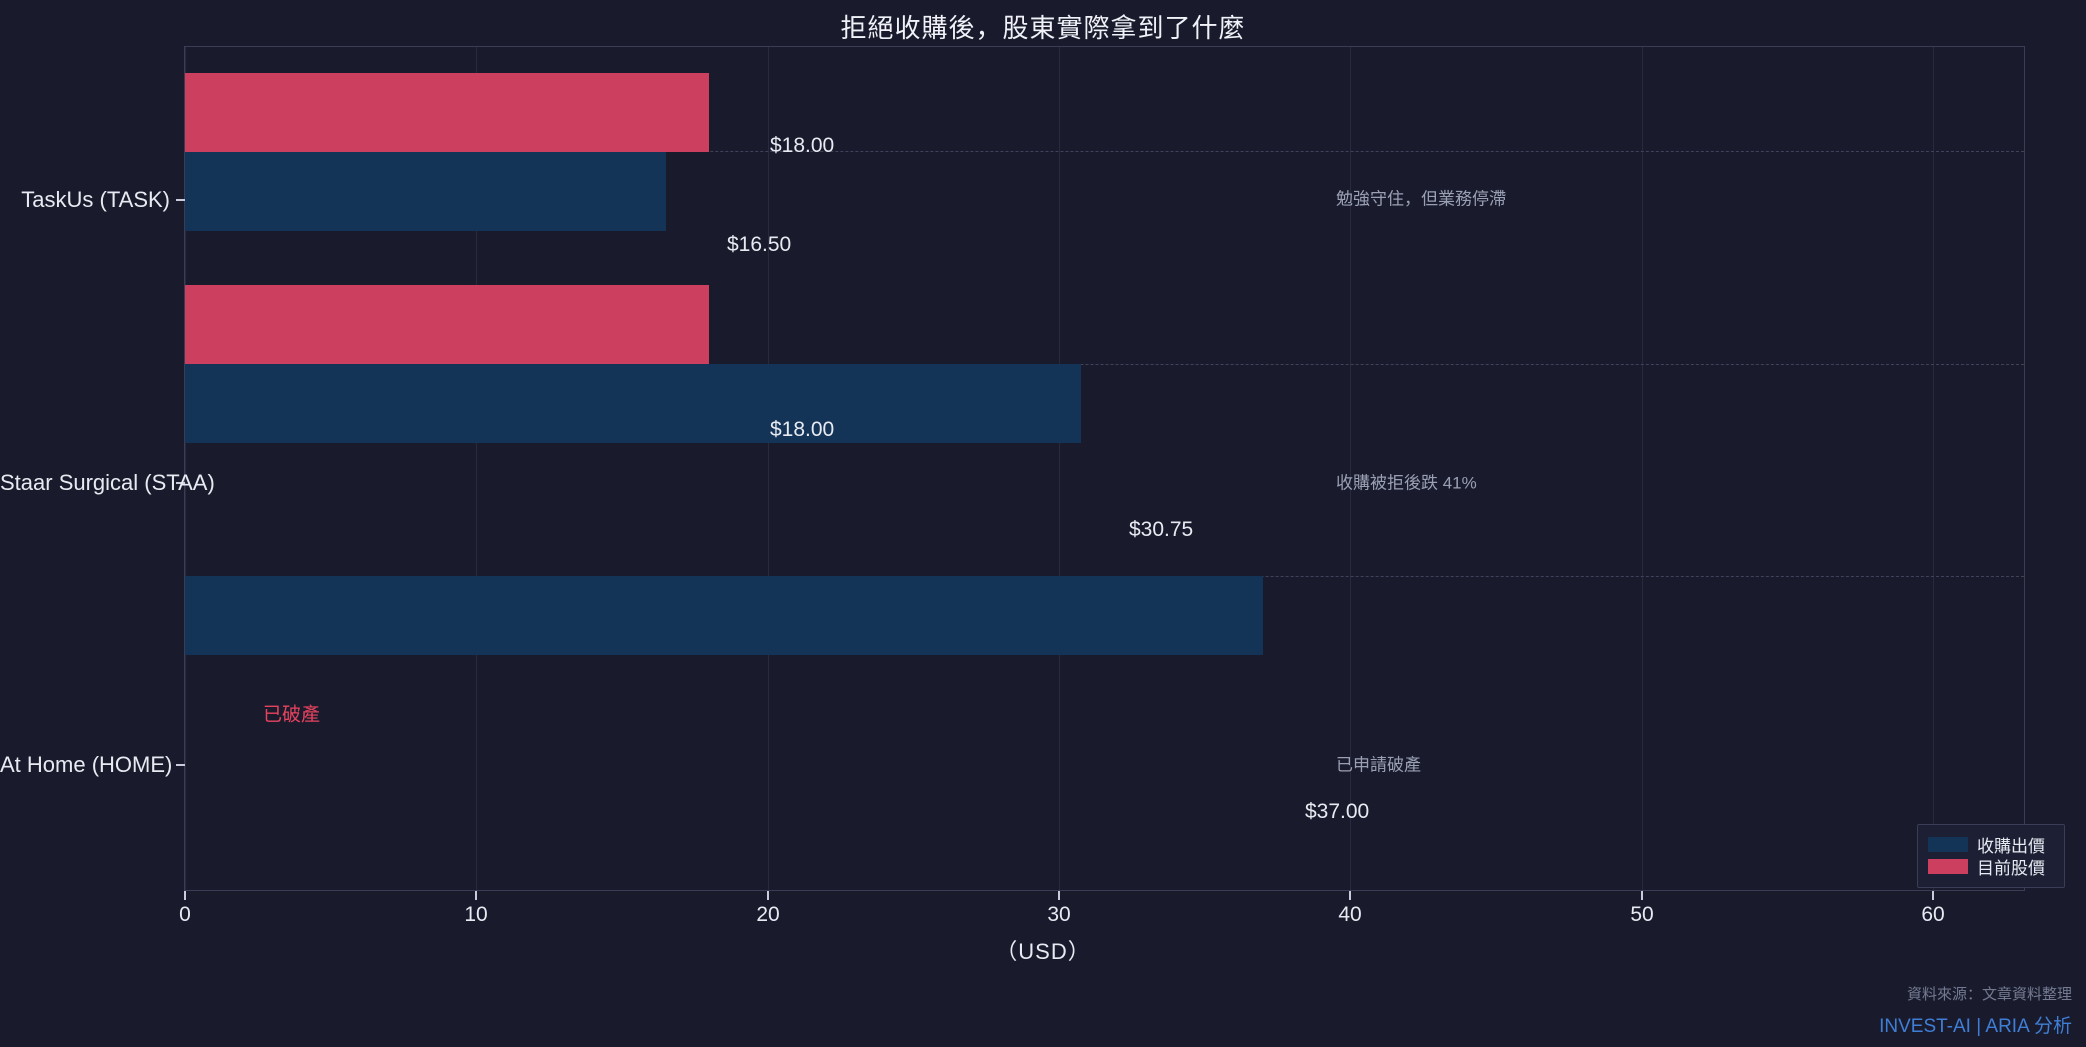 This screenshot has height=1047, width=2086. Describe the element at coordinates (1421, 199) in the screenshot. I see `annotation-task: 勉強守住，但業務停滯` at that location.